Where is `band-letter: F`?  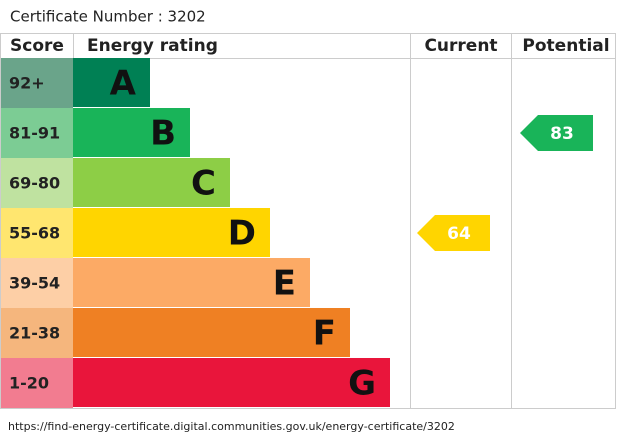
band-letter: F is located at coordinates (324, 334).